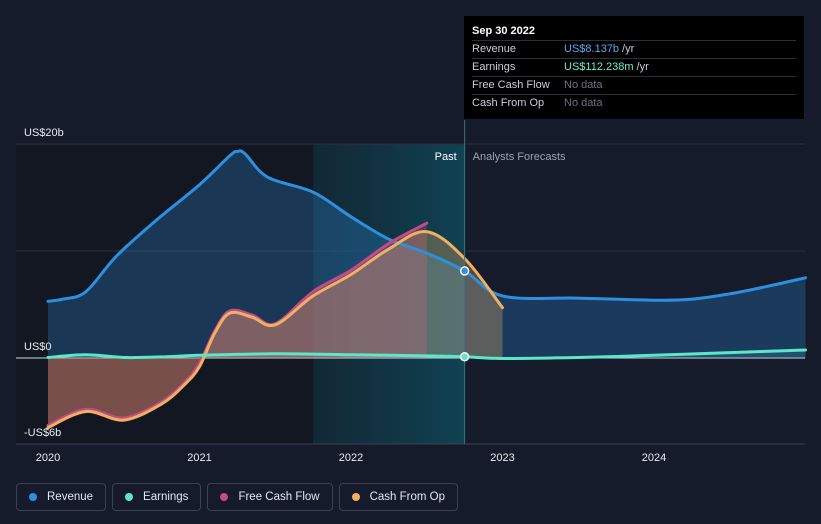  Describe the element at coordinates (508, 103) in the screenshot. I see `tooltip-label: Cash From Op` at that location.